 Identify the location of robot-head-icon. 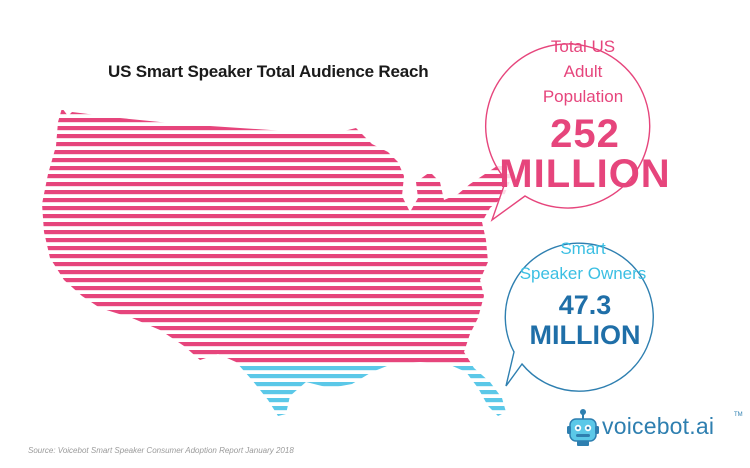
(583, 427).